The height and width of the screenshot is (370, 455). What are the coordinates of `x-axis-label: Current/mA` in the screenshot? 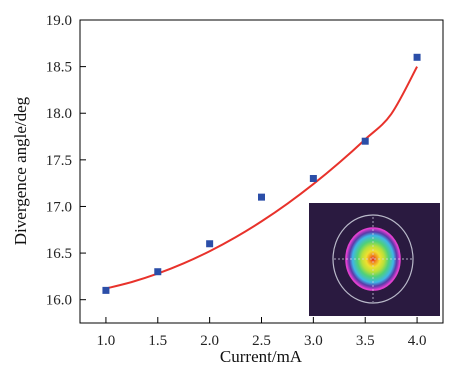 It's located at (261, 356).